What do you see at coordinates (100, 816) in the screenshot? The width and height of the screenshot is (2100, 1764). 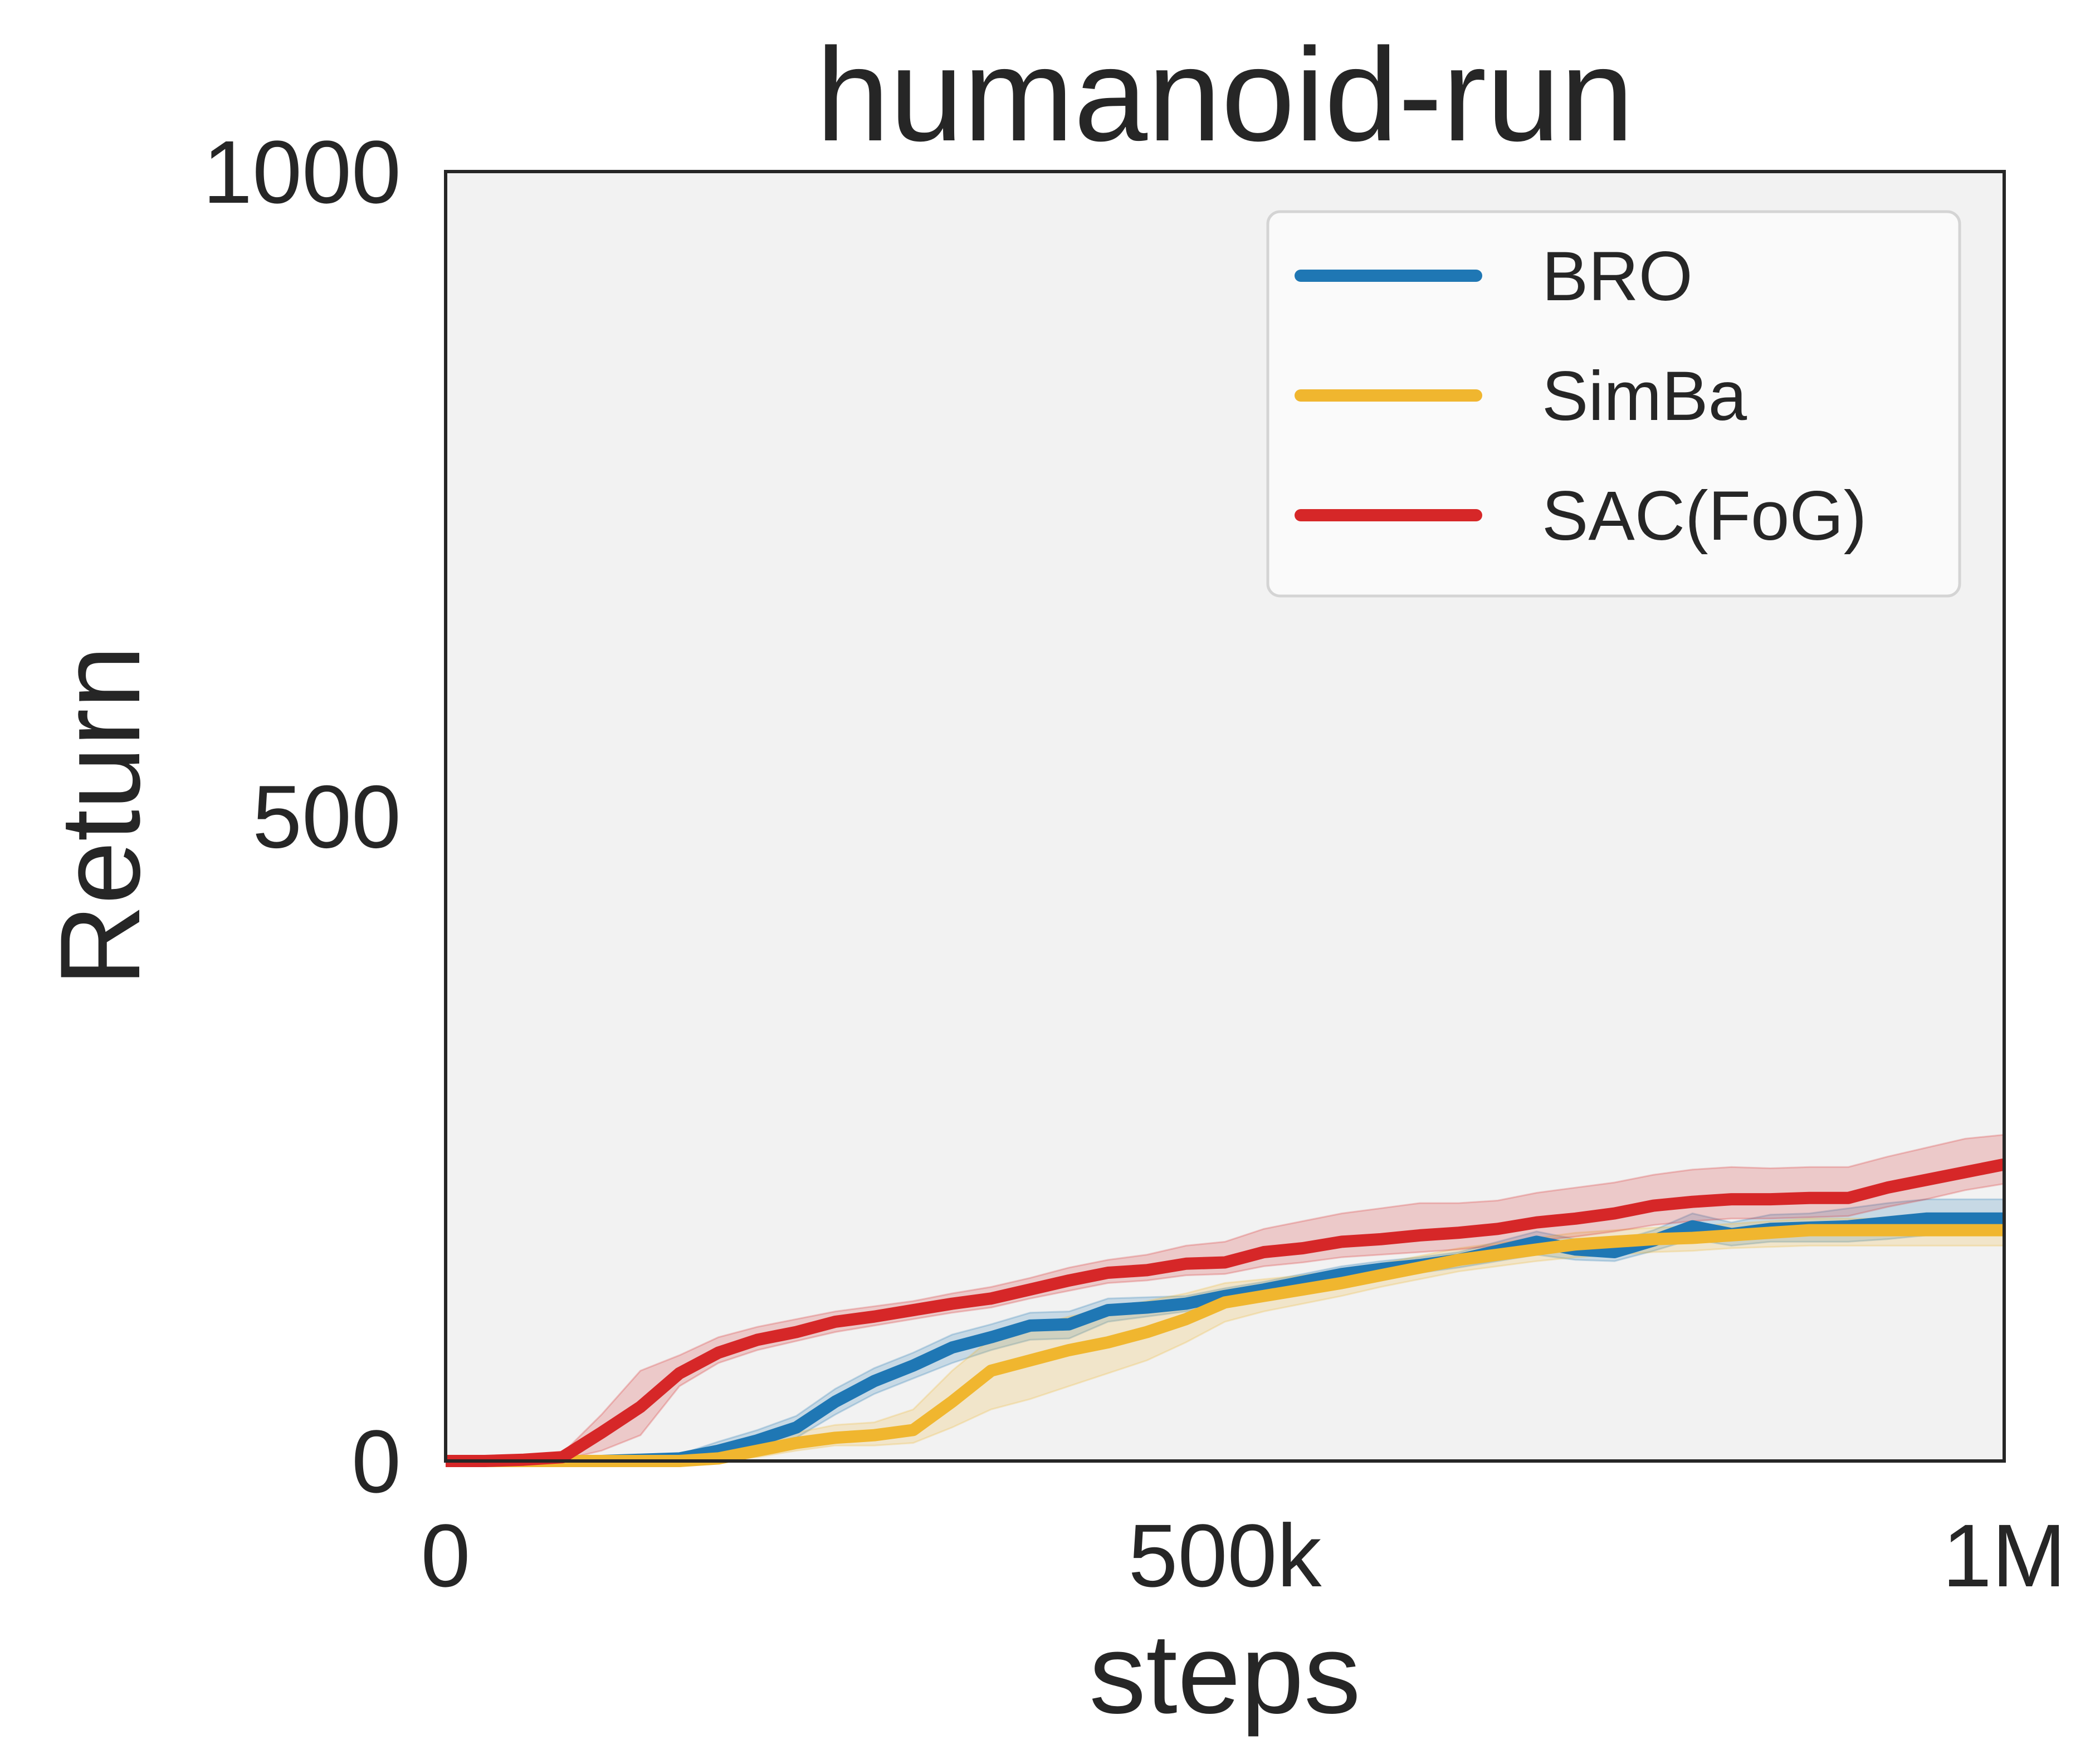 I see `y-axis-label: Return` at bounding box center [100, 816].